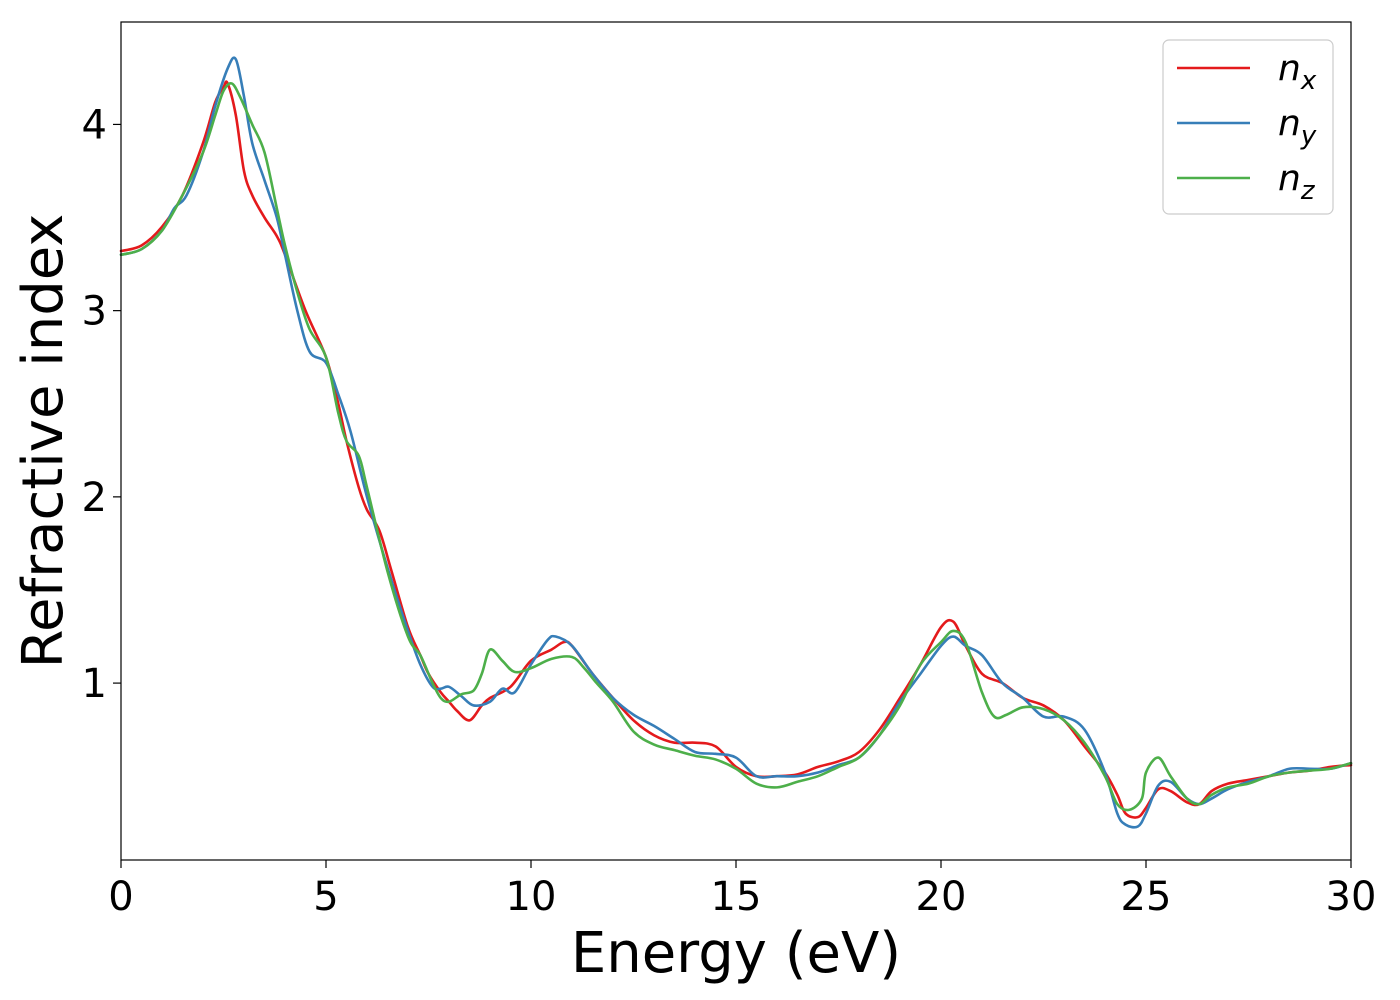 Image resolution: width=1400 pixels, height=1000 pixels. Describe the element at coordinates (94, 125) in the screenshot. I see `y-tick-label: 4` at that location.